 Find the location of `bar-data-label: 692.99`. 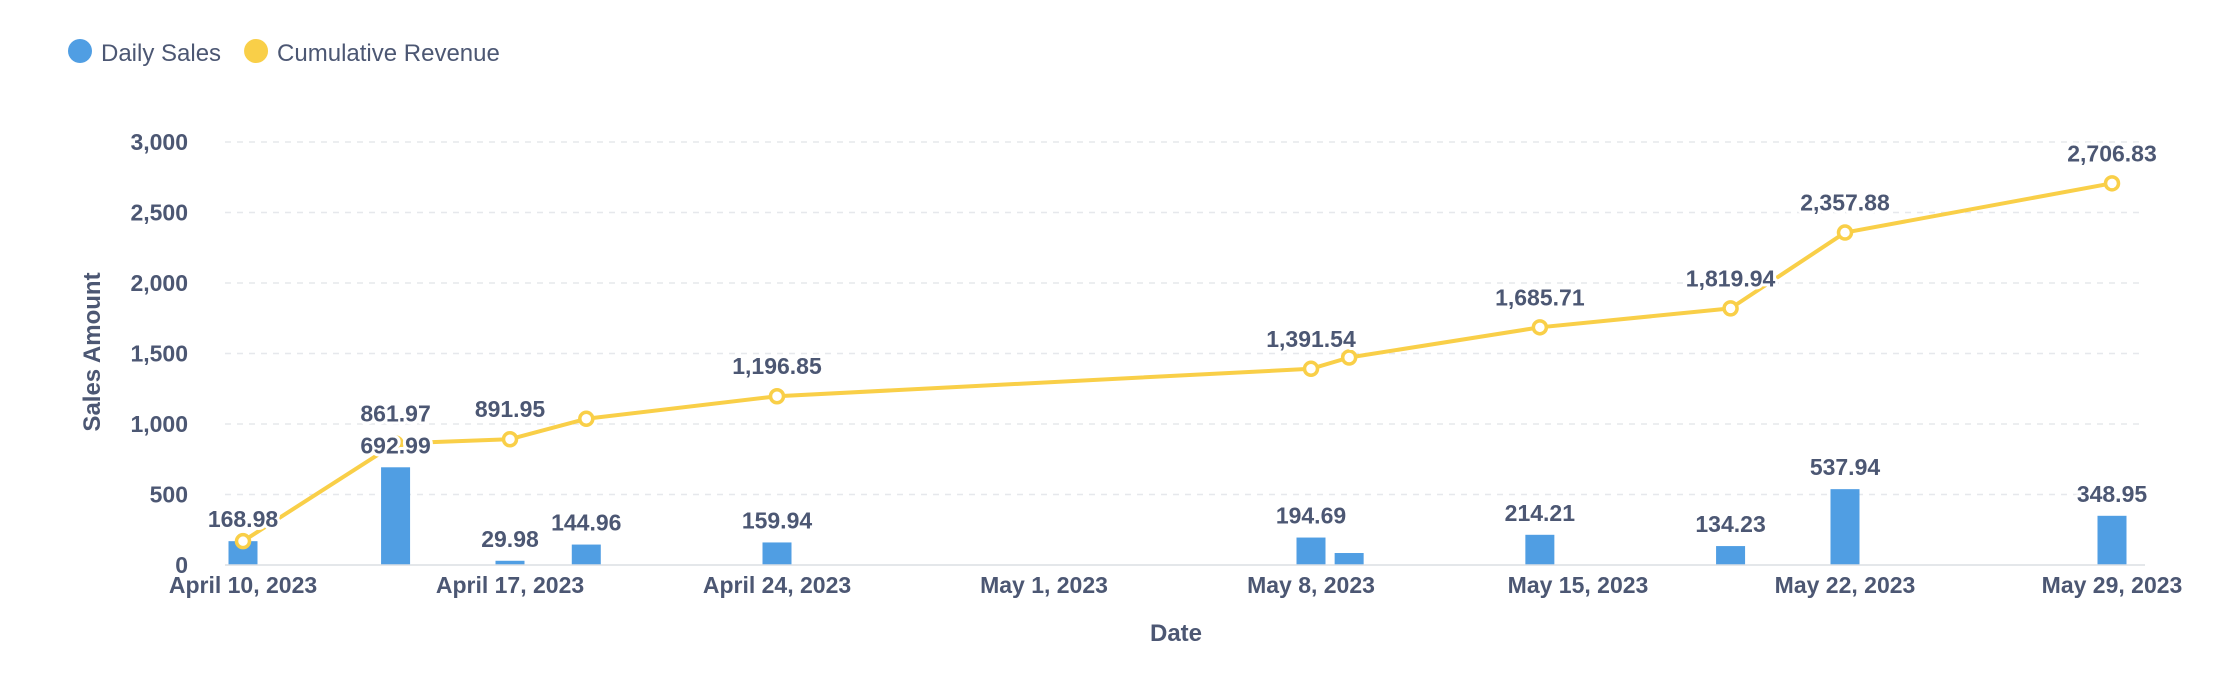

bar-data-label: 692.99 is located at coordinates (395, 445).